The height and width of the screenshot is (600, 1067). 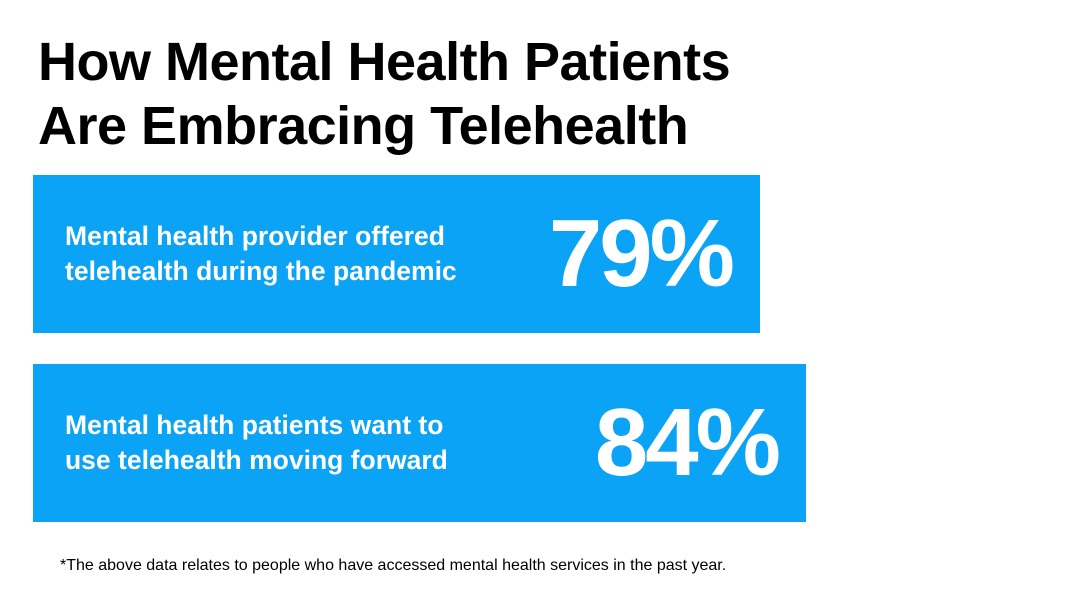 What do you see at coordinates (641, 253) in the screenshot?
I see `bar-value-provider-offered: 79%` at bounding box center [641, 253].